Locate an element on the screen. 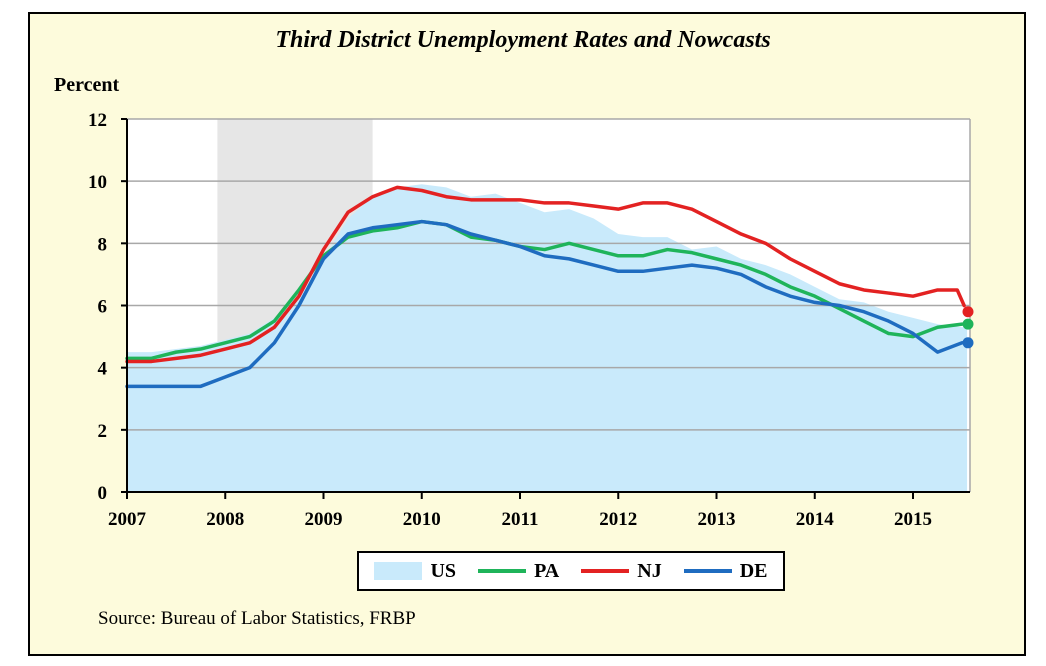 The width and height of the screenshot is (1046, 666). x-tick-label-2015: 2015 is located at coordinates (913, 519).